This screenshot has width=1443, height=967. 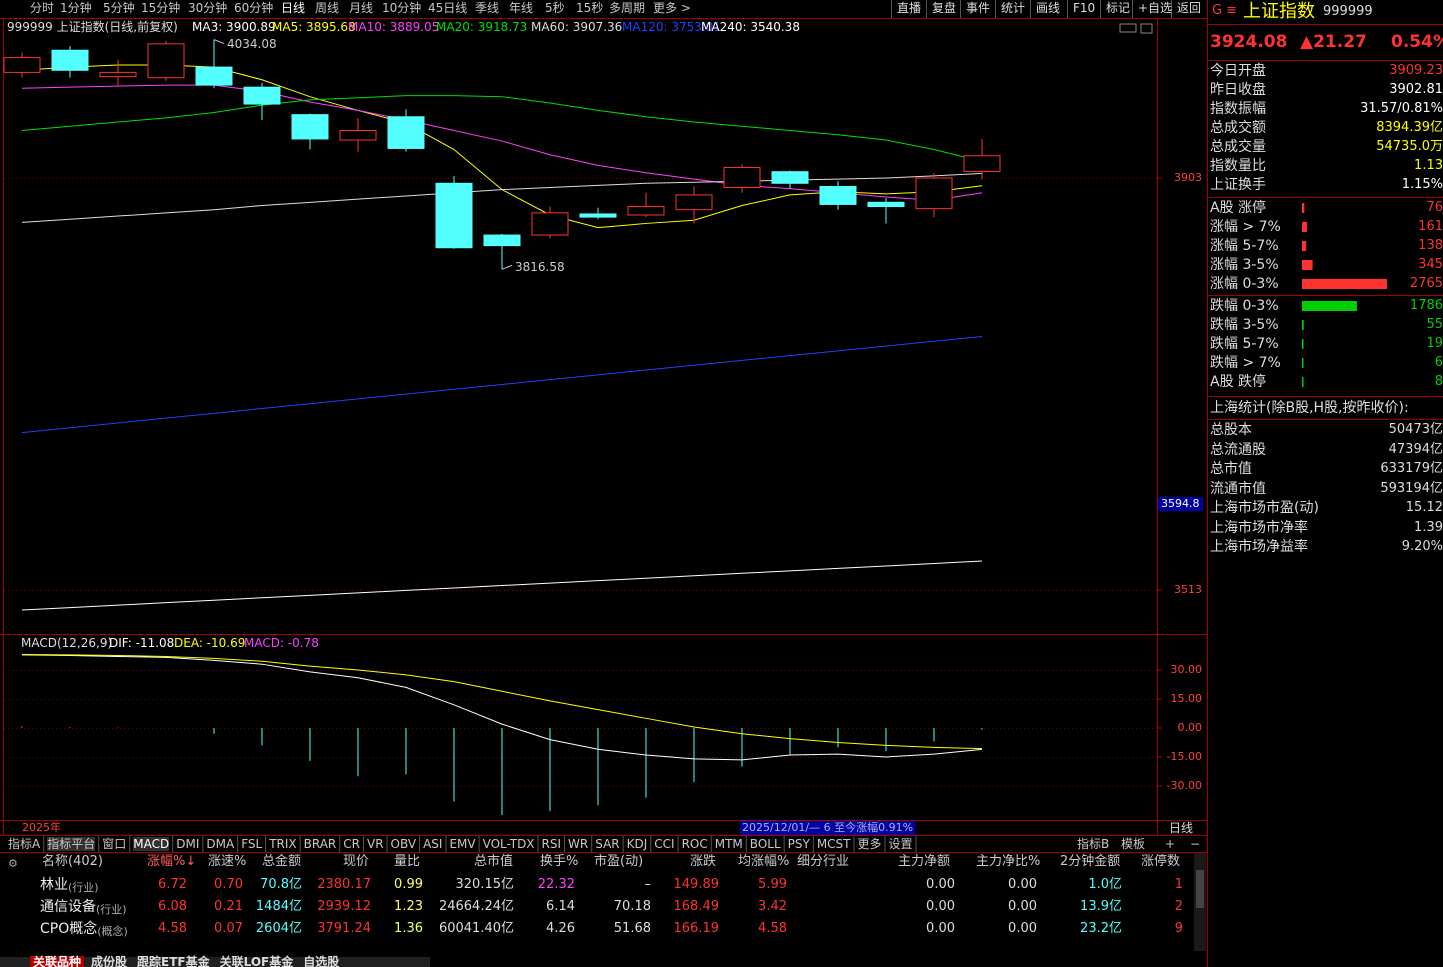 What do you see at coordinates (1013, 8) in the screenshot?
I see `toolbar-button: 统计` at bounding box center [1013, 8].